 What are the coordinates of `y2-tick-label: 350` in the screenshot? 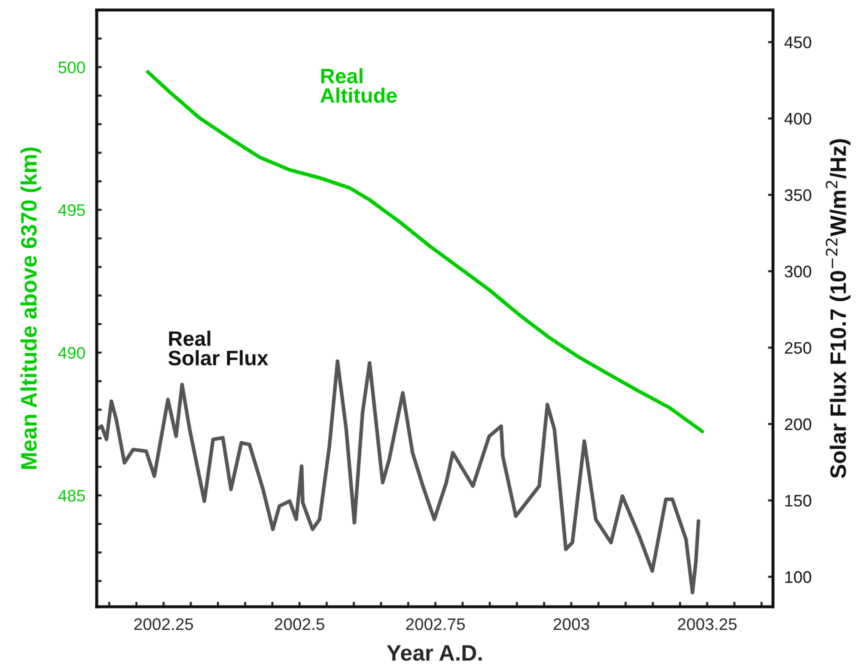 It's located at (798, 195).